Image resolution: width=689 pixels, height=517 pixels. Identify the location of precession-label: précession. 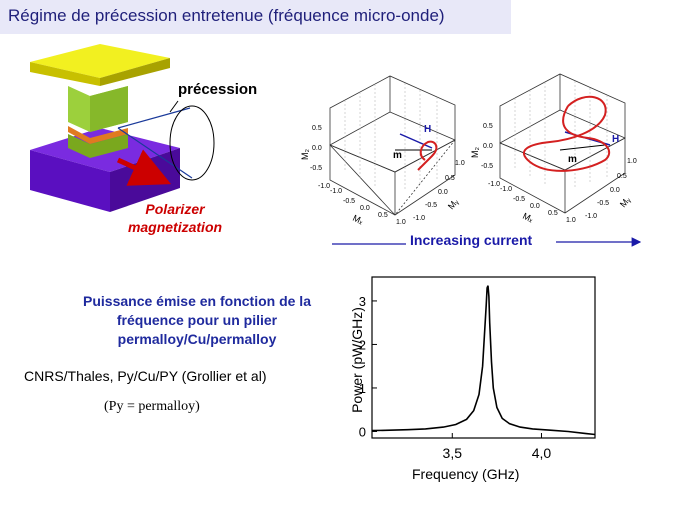
(218, 89).